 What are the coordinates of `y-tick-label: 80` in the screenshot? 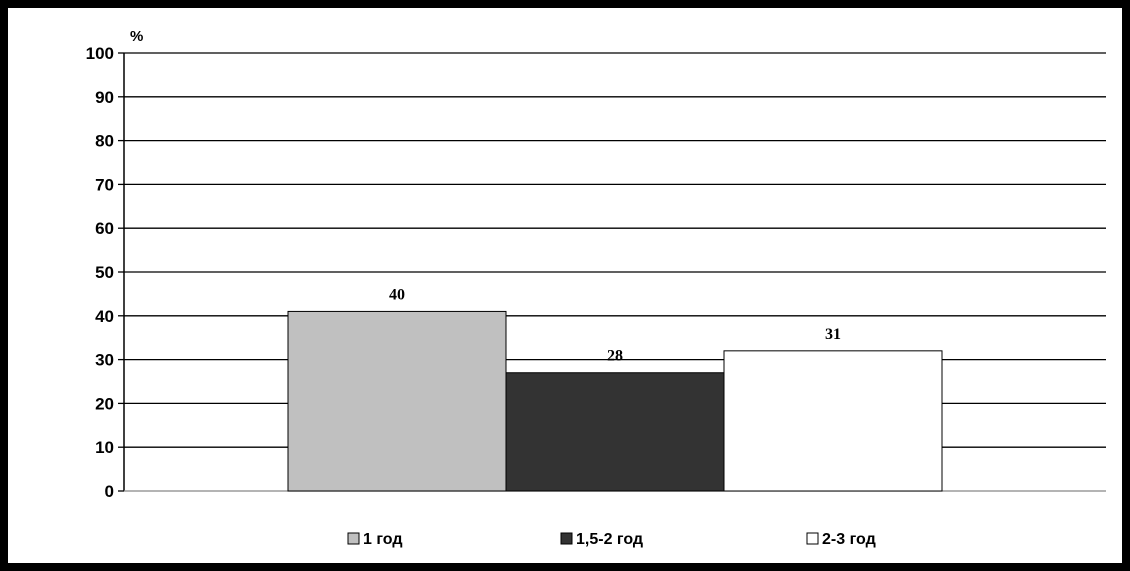 It's located at (104, 141).